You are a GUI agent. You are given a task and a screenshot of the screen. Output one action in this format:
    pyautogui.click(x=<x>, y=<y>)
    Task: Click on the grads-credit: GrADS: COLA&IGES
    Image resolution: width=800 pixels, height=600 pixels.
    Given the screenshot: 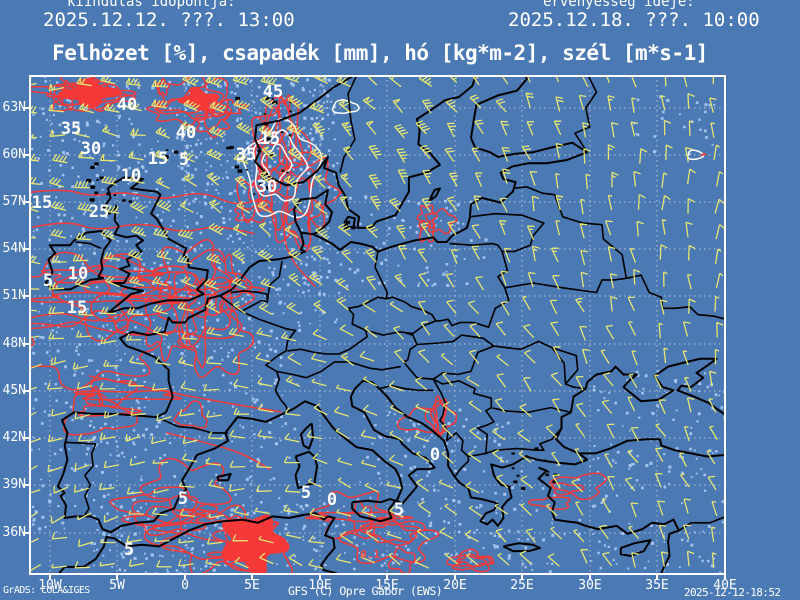 What is the action you would take?
    pyautogui.click(x=46, y=590)
    